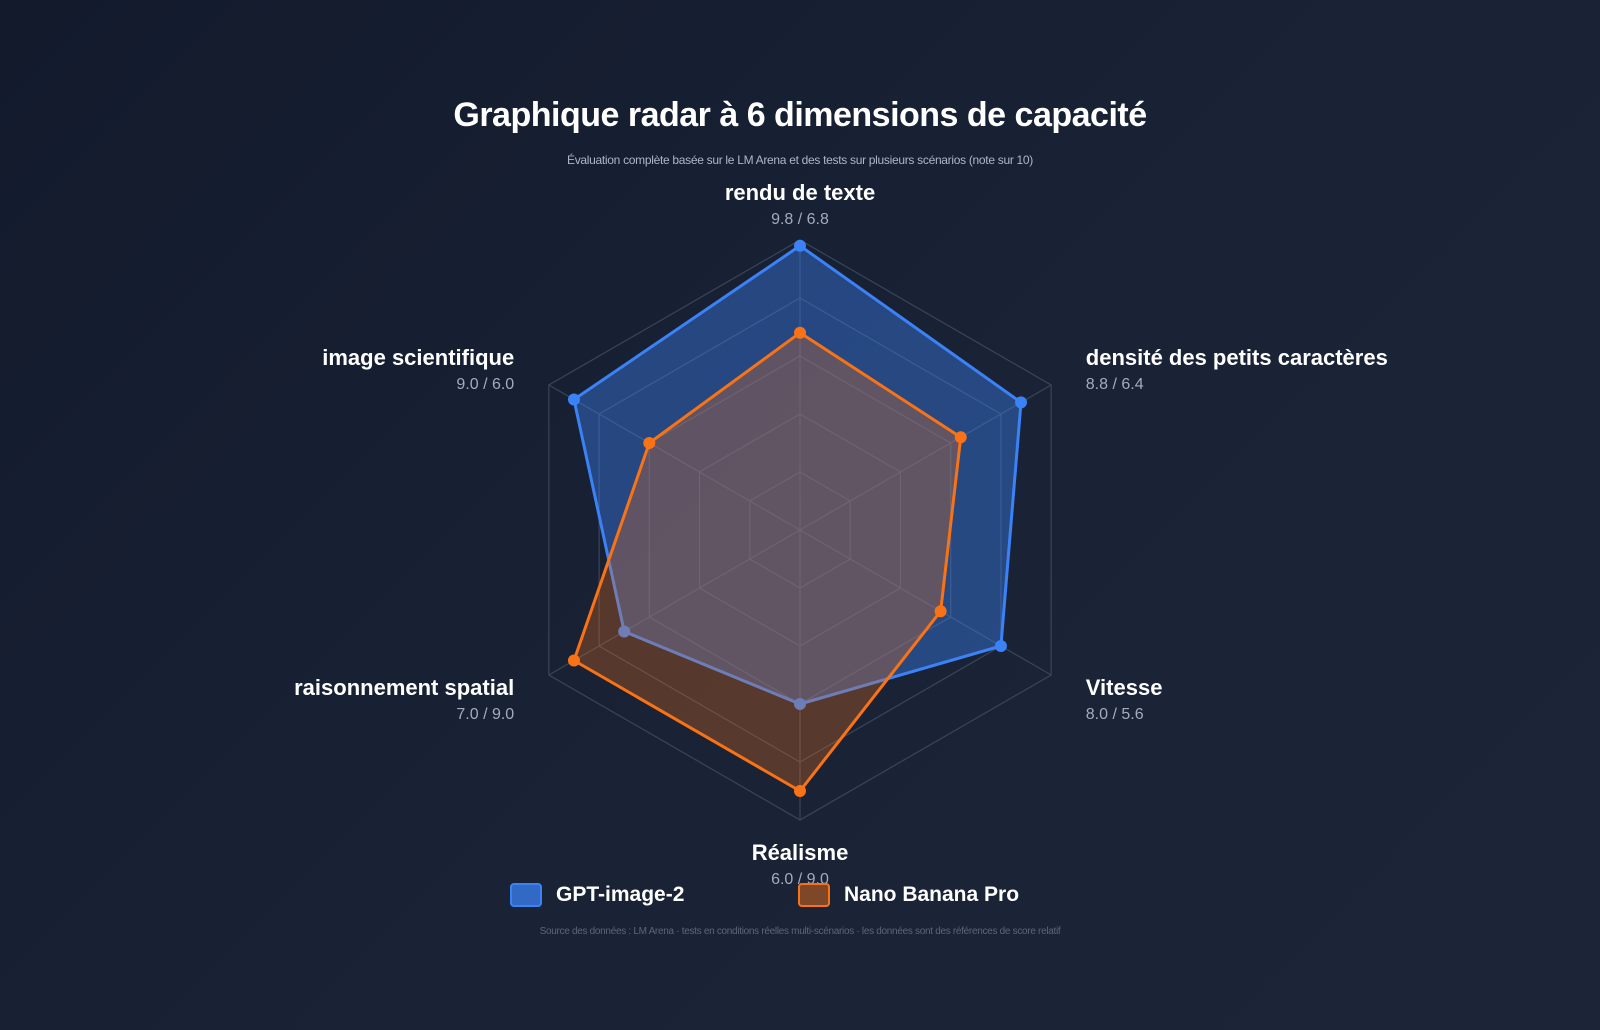  Describe the element at coordinates (1115, 714) in the screenshot. I see `axis-value: 8.0 / 5.6` at that location.